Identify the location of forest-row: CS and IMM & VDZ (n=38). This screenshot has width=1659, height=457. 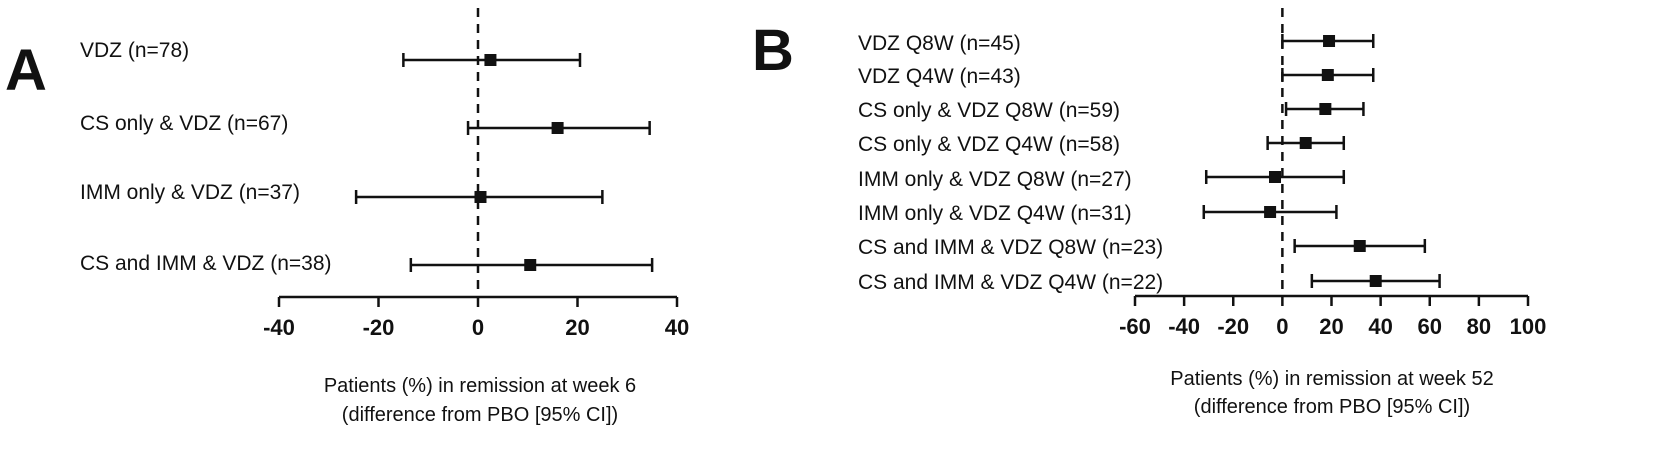
(367, 263).